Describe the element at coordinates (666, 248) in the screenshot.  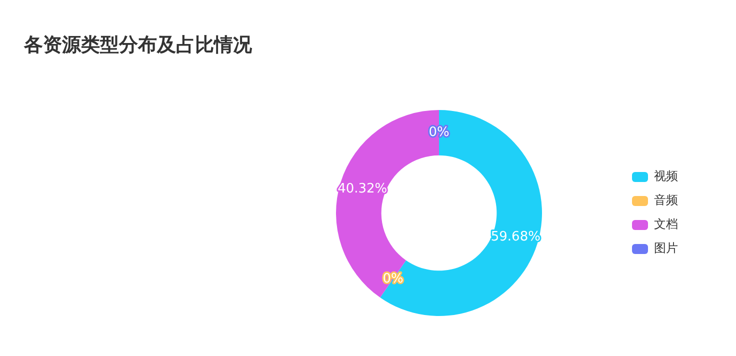
I see `legend-label: 图片` at that location.